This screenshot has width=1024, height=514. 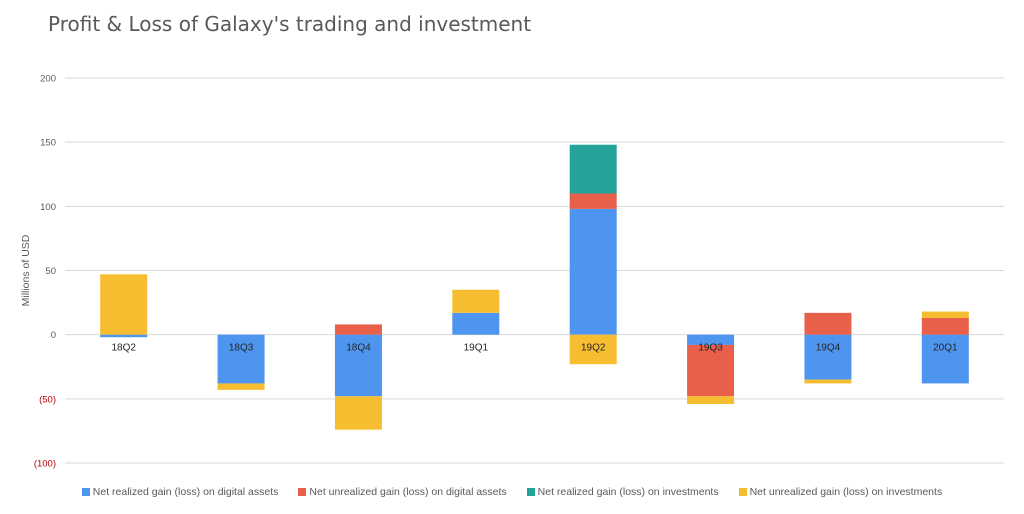 I want to click on legend-item: Net realized gain (loss) on investments, so click(x=622, y=492).